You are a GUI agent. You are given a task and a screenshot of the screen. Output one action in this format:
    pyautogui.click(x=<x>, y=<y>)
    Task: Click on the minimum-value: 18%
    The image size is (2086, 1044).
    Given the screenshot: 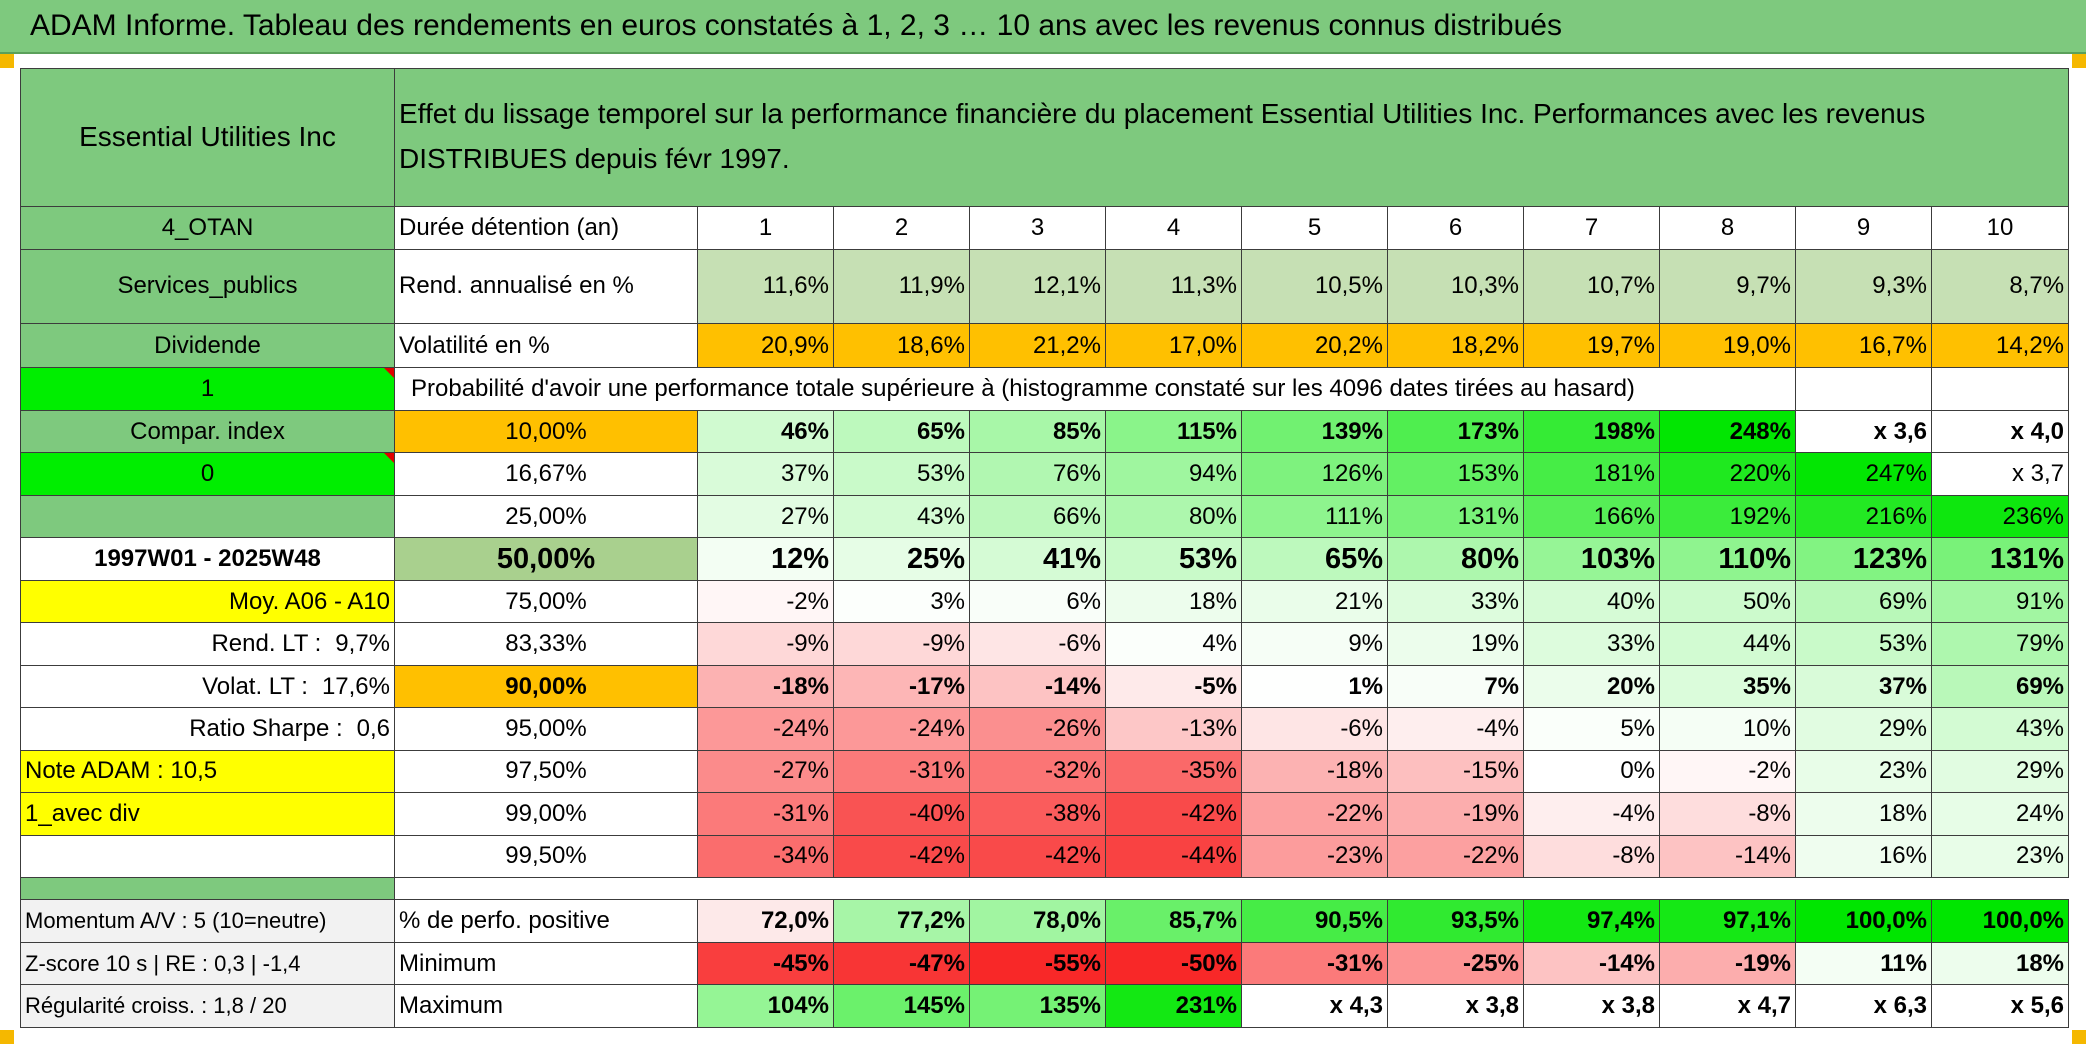 What is the action you would take?
    pyautogui.click(x=2000, y=963)
    